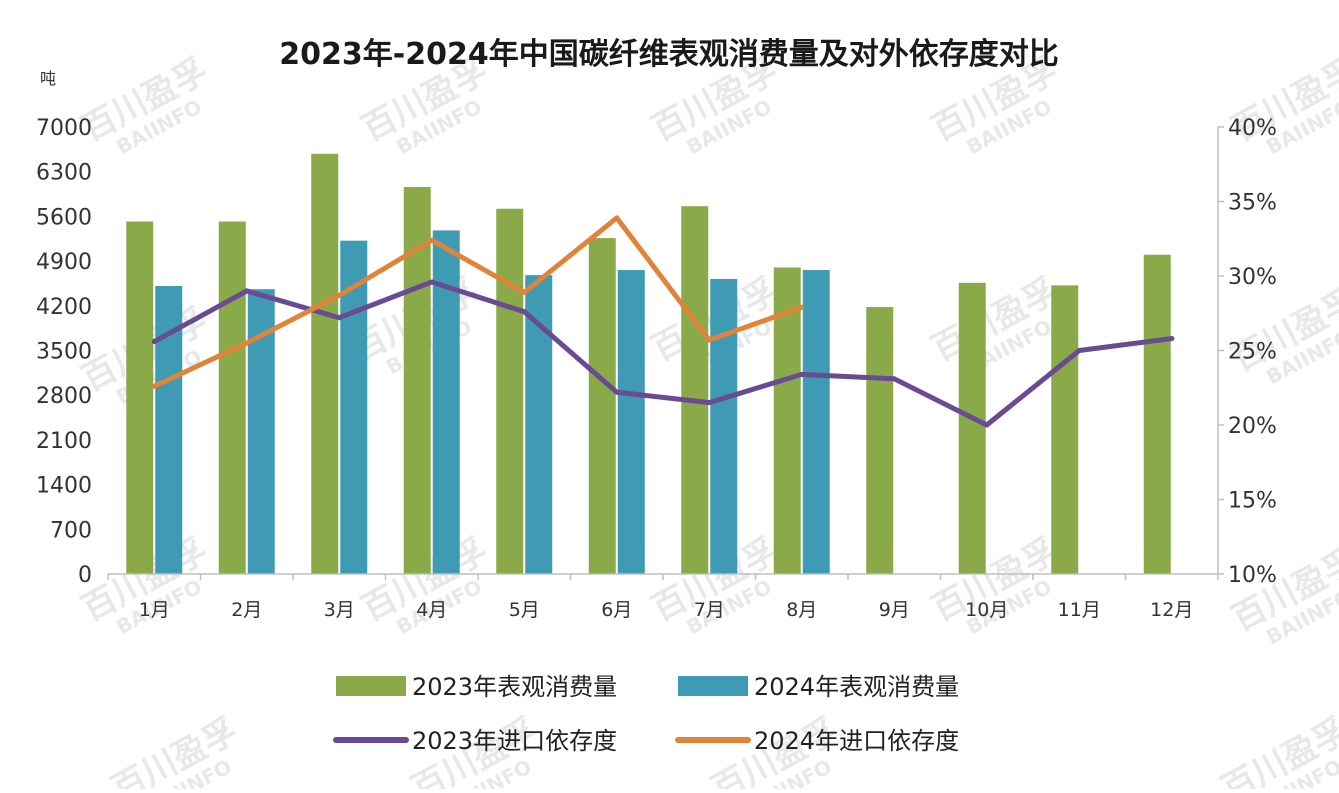  What do you see at coordinates (986, 610) in the screenshot?
I see `x-tick-label: 10月` at bounding box center [986, 610].